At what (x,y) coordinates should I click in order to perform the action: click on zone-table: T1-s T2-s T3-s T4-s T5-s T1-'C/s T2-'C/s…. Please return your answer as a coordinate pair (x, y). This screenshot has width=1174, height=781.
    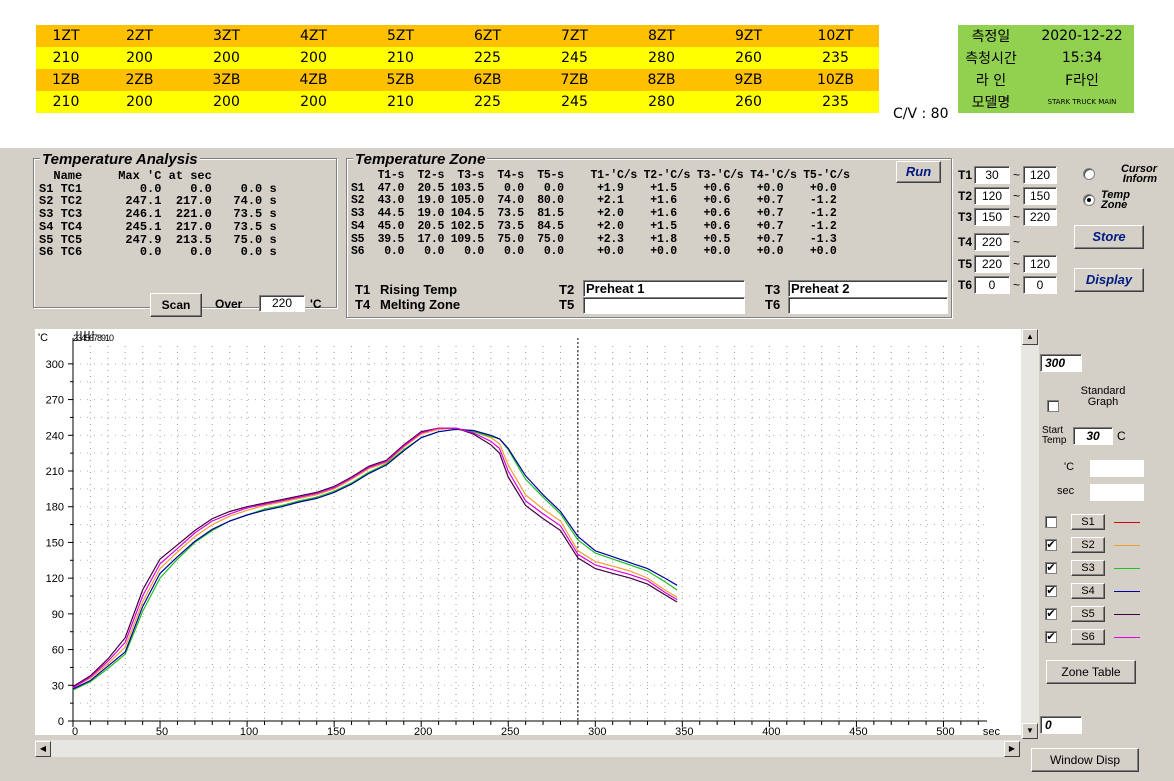
    Looking at the image, I should click on (600, 214).